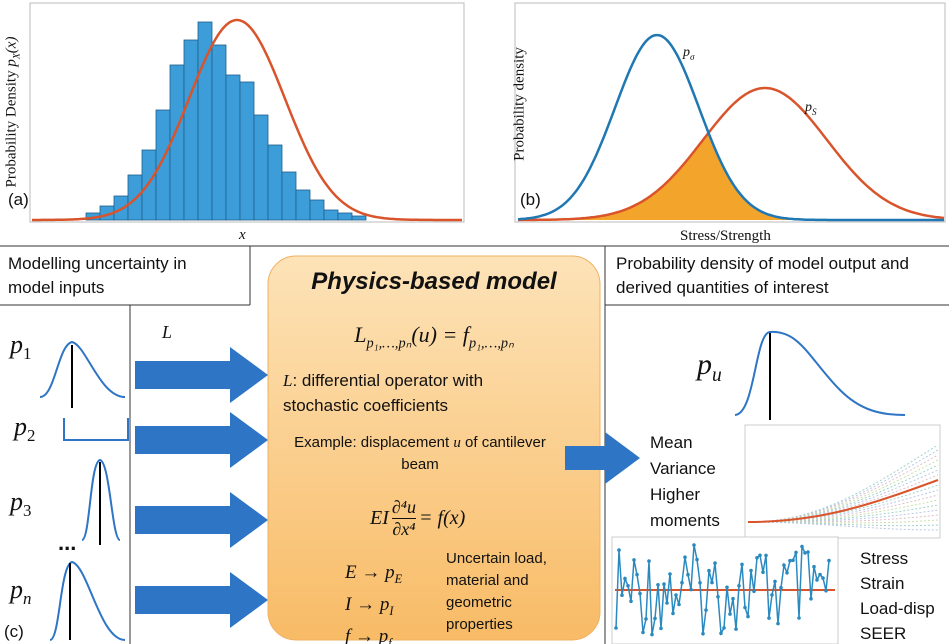 This screenshot has width=949, height=644. Describe the element at coordinates (390, 639) in the screenshot. I see `mapping-sub: f` at that location.